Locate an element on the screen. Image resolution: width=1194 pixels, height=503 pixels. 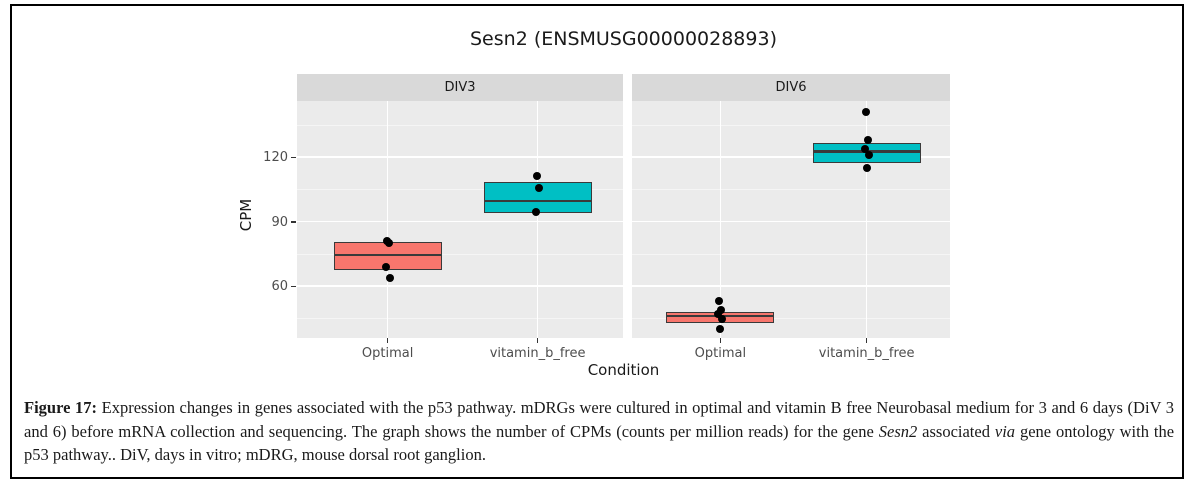
facet-strip: DIV6 is located at coordinates (791, 87).